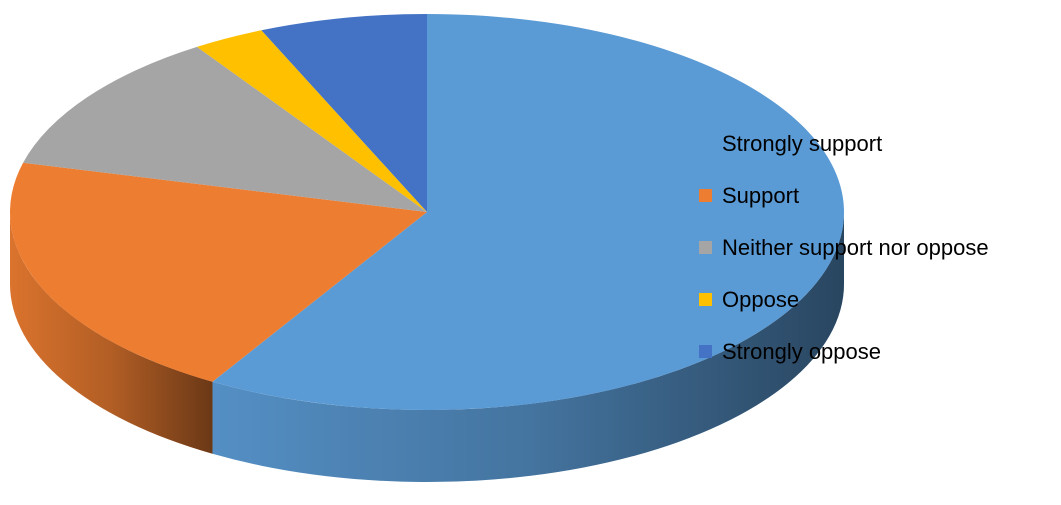 Image resolution: width=1061 pixels, height=505 pixels. What do you see at coordinates (802, 143) in the screenshot?
I see `legend-label-strongly-support: Strongly support` at bounding box center [802, 143].